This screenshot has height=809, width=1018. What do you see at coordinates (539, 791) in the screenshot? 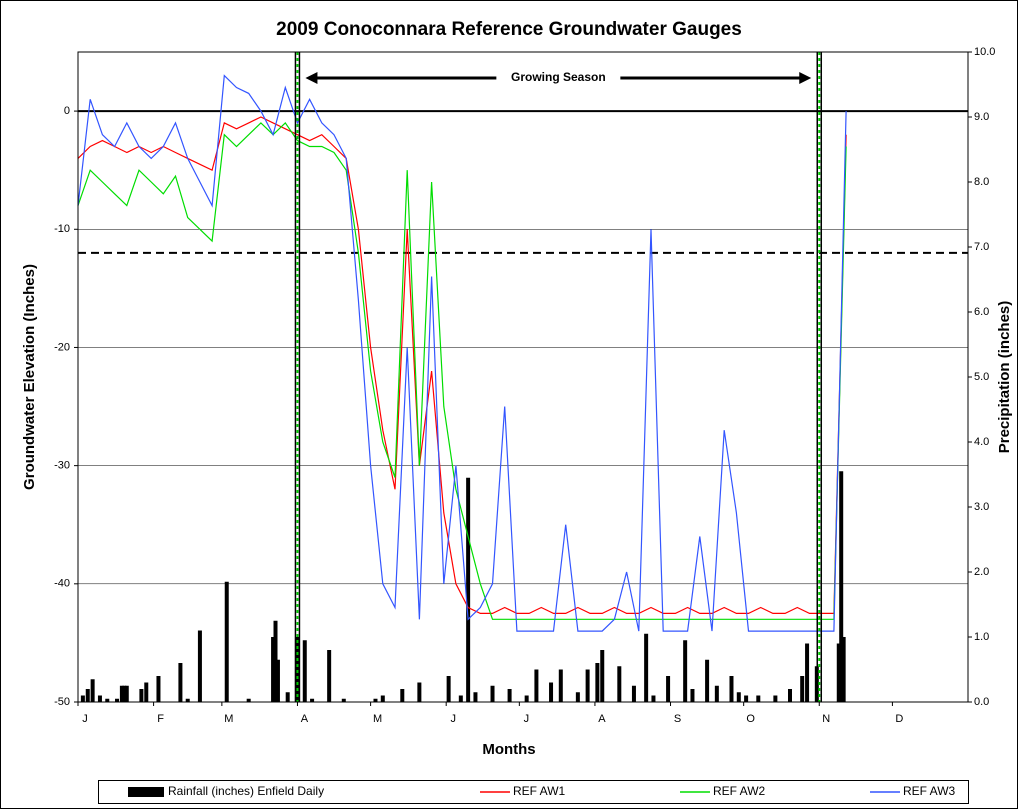
I see `legend-label: REF AW1` at bounding box center [539, 791].